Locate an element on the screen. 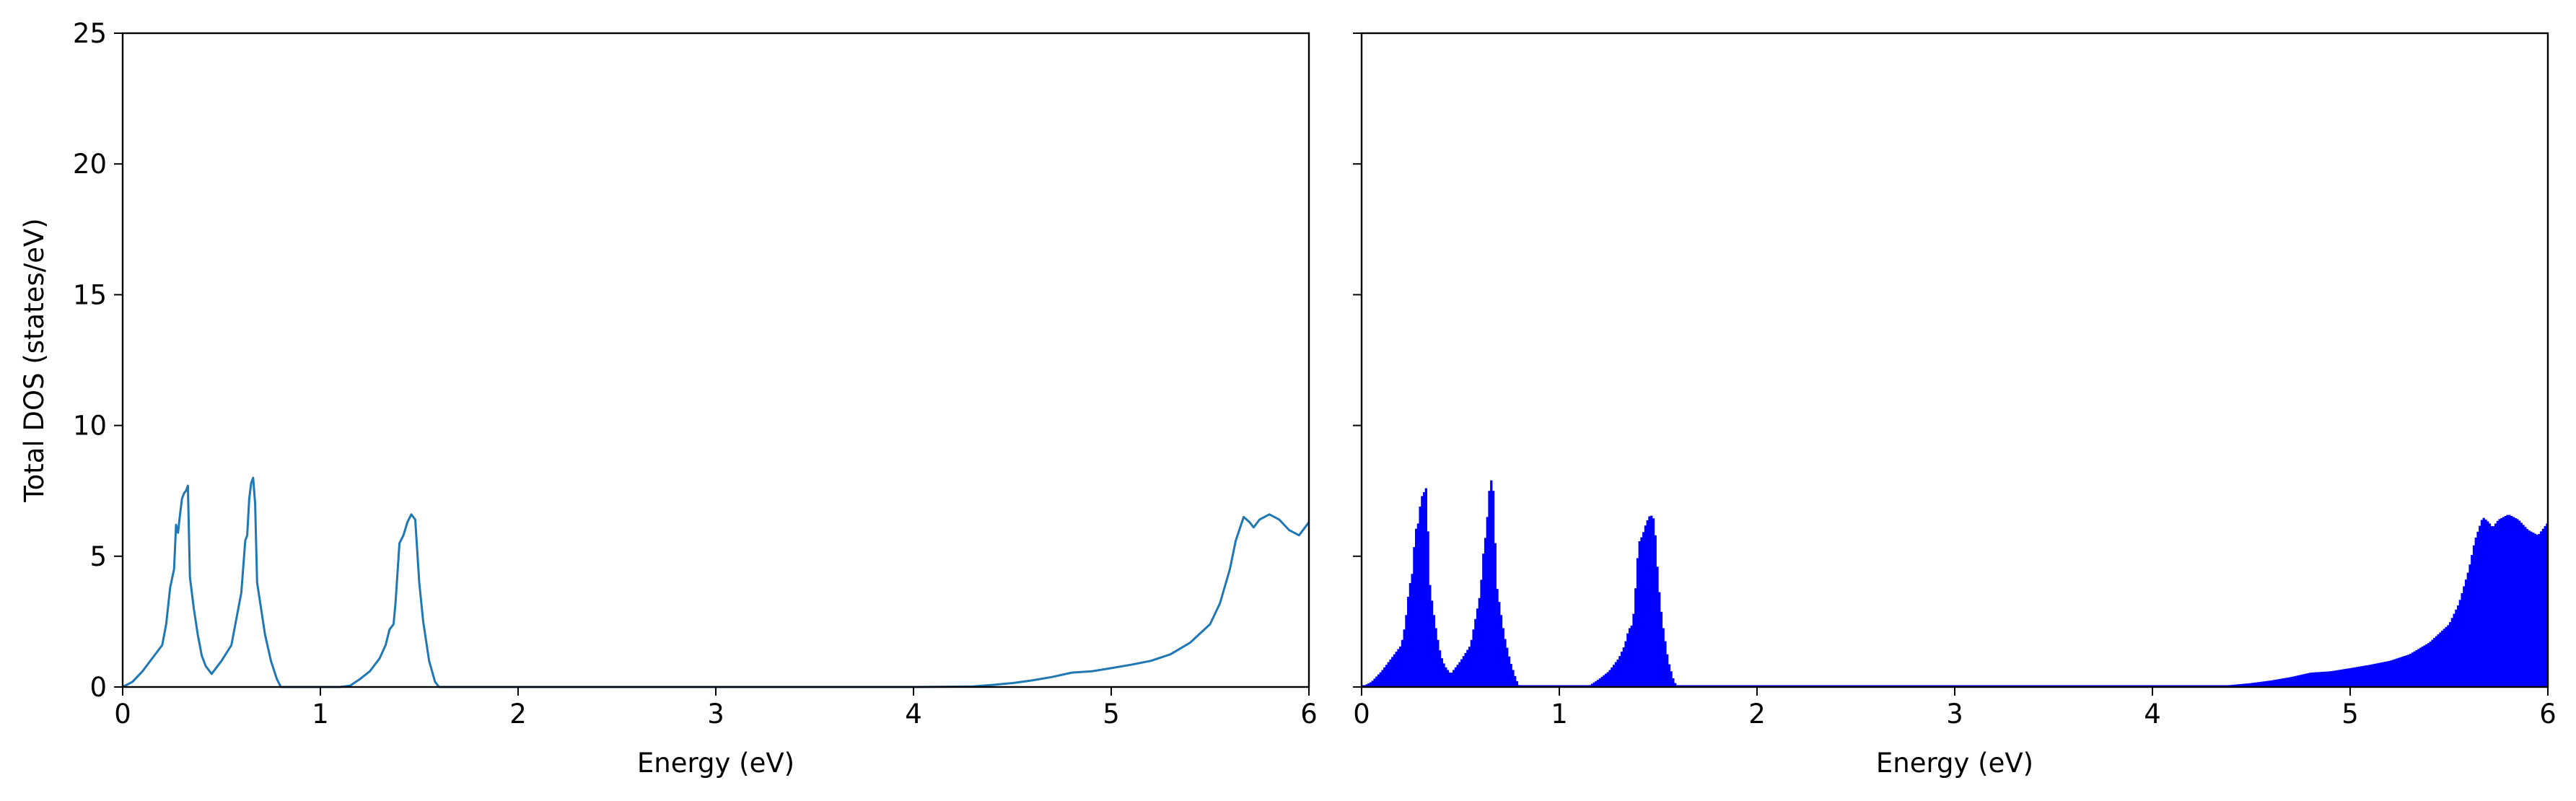 The image size is (2576, 801). y-tick-label: 0 is located at coordinates (98, 687).